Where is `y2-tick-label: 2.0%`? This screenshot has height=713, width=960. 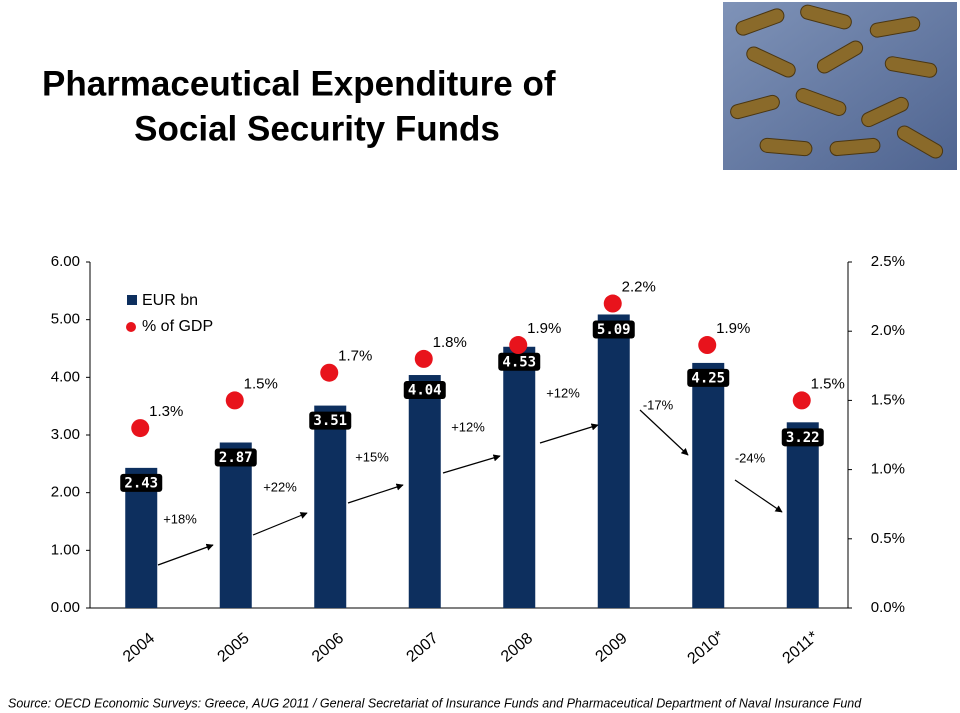
y2-tick-label: 2.0% is located at coordinates (888, 330).